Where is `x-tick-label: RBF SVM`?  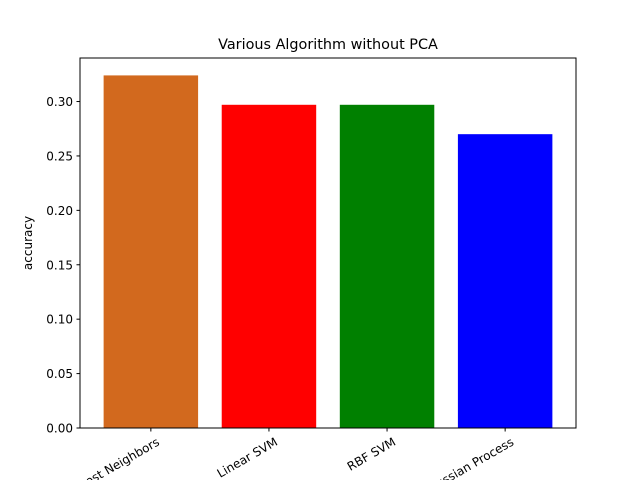
x-tick-label: RBF SVM is located at coordinates (371, 454).